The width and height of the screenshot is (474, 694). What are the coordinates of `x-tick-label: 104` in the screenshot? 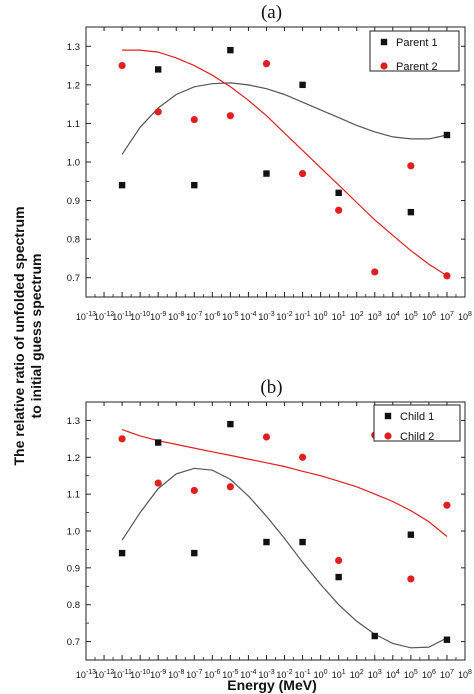 It's located at (393, 674).